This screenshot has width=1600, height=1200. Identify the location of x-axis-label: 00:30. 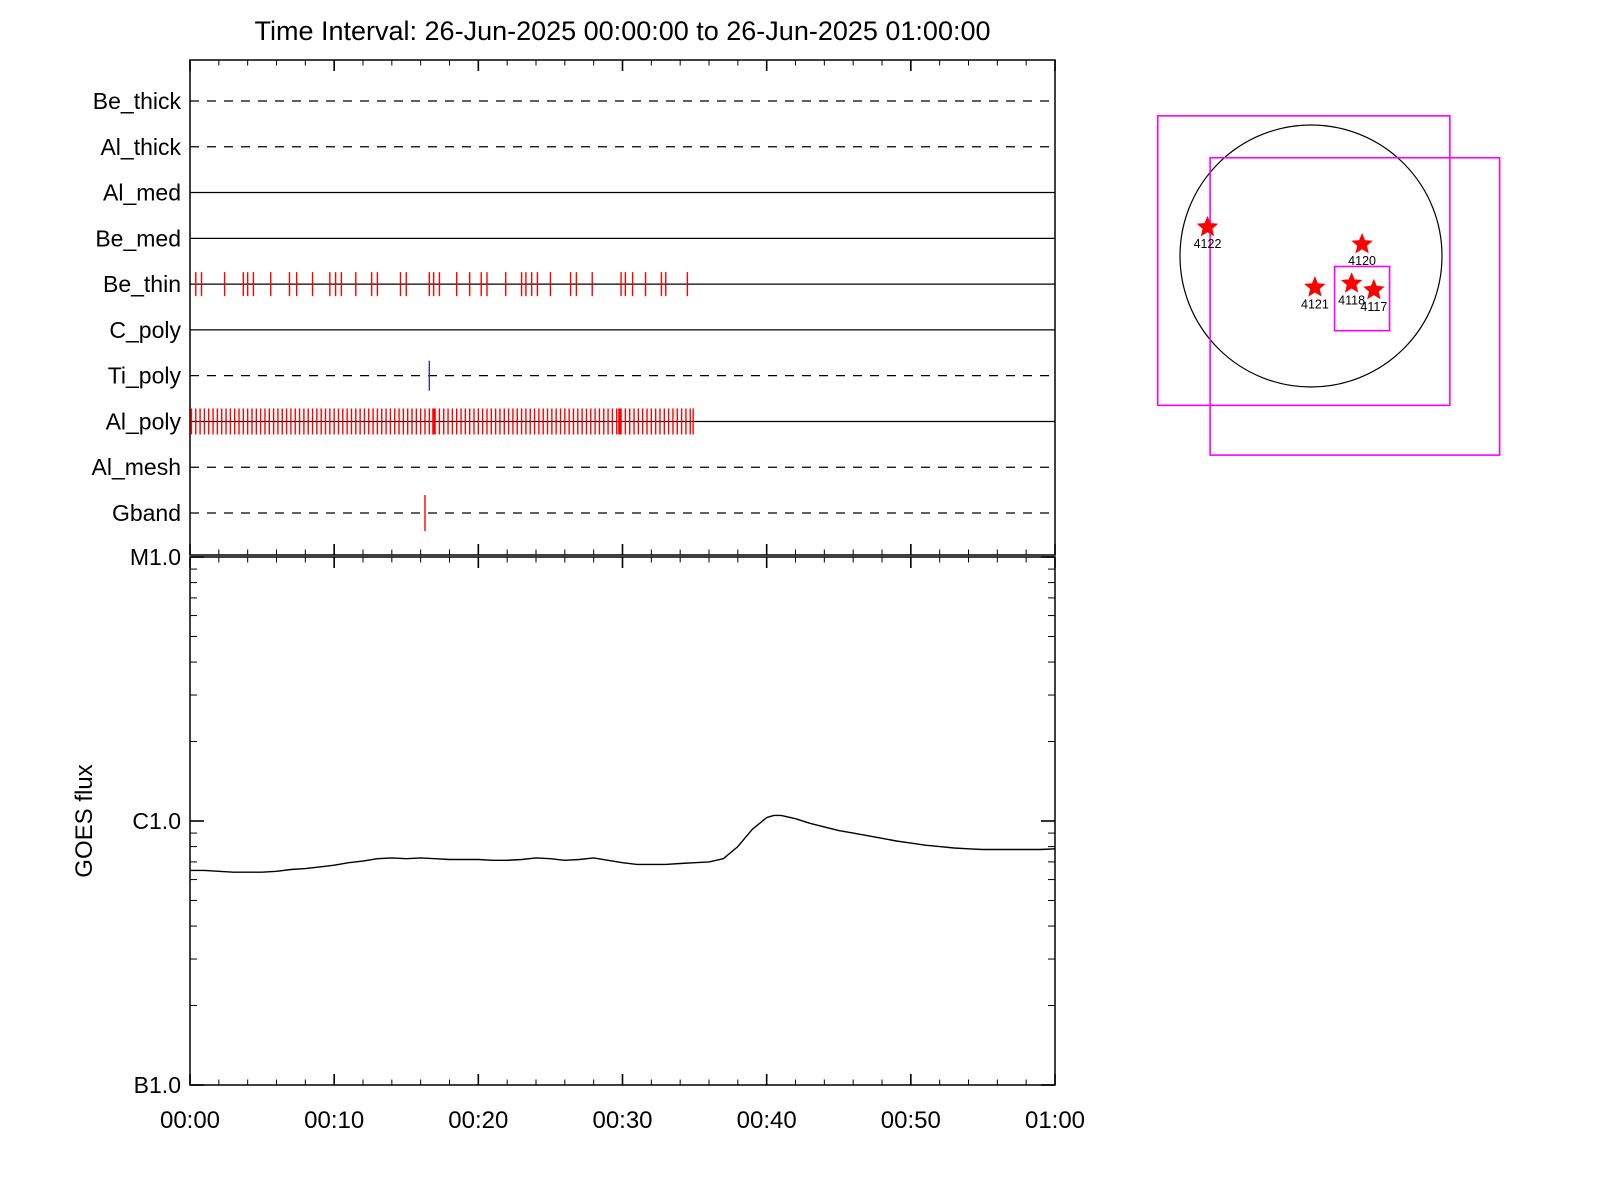
(622, 1120).